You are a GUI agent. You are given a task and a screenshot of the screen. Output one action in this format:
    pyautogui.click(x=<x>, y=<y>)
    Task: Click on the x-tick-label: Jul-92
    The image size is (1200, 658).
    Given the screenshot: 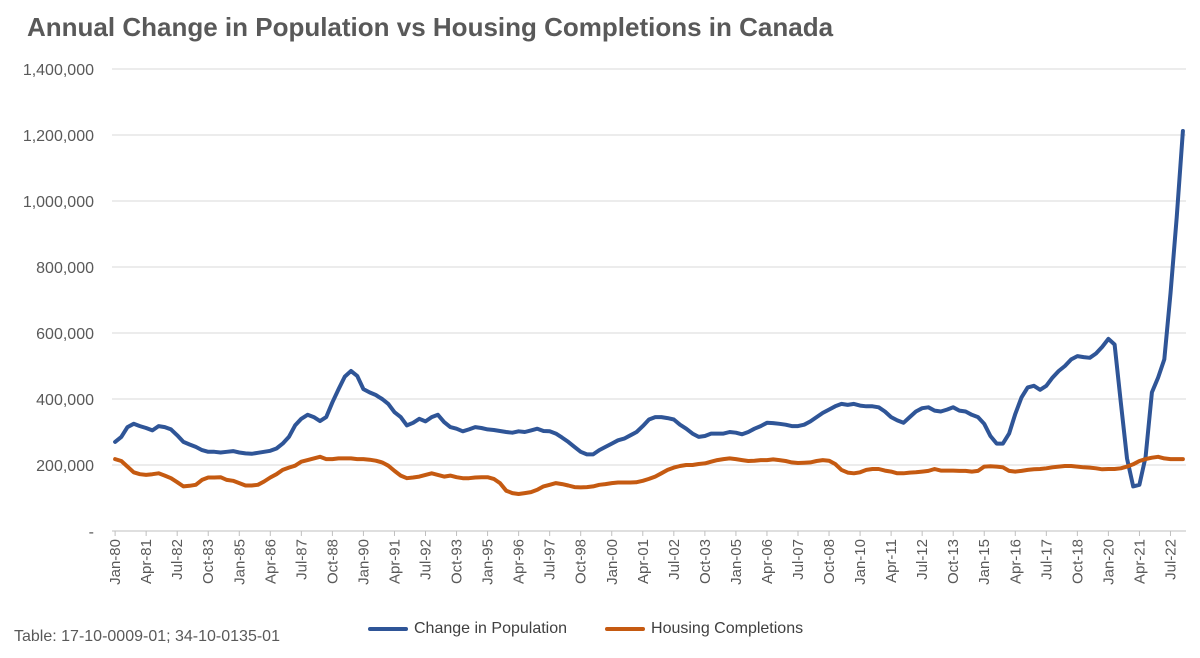 What is the action you would take?
    pyautogui.click(x=426, y=559)
    